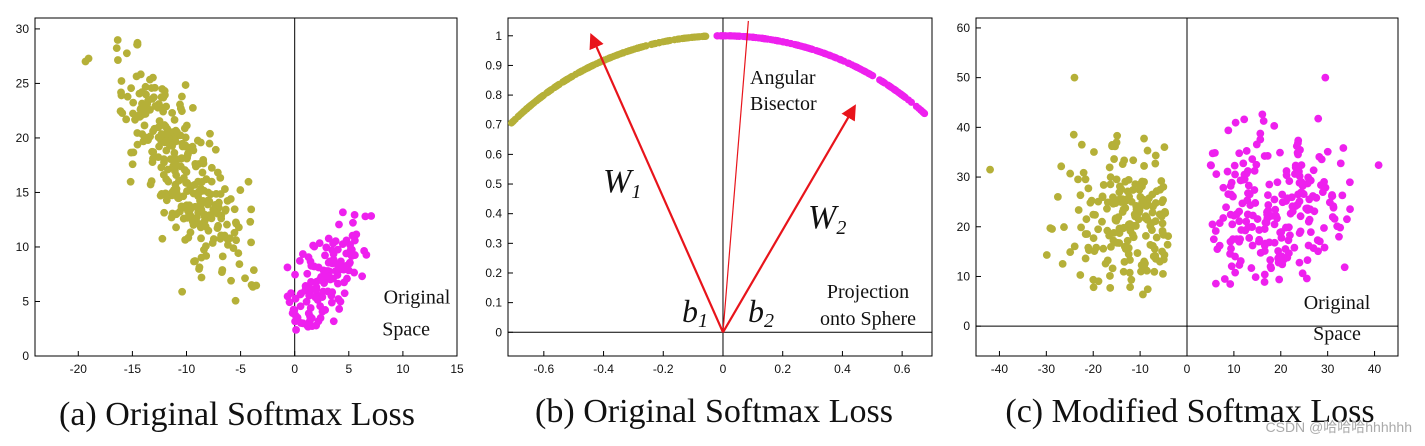 This screenshot has height=446, width=1425. I want to click on y-tick-label: 25, so click(23, 83).